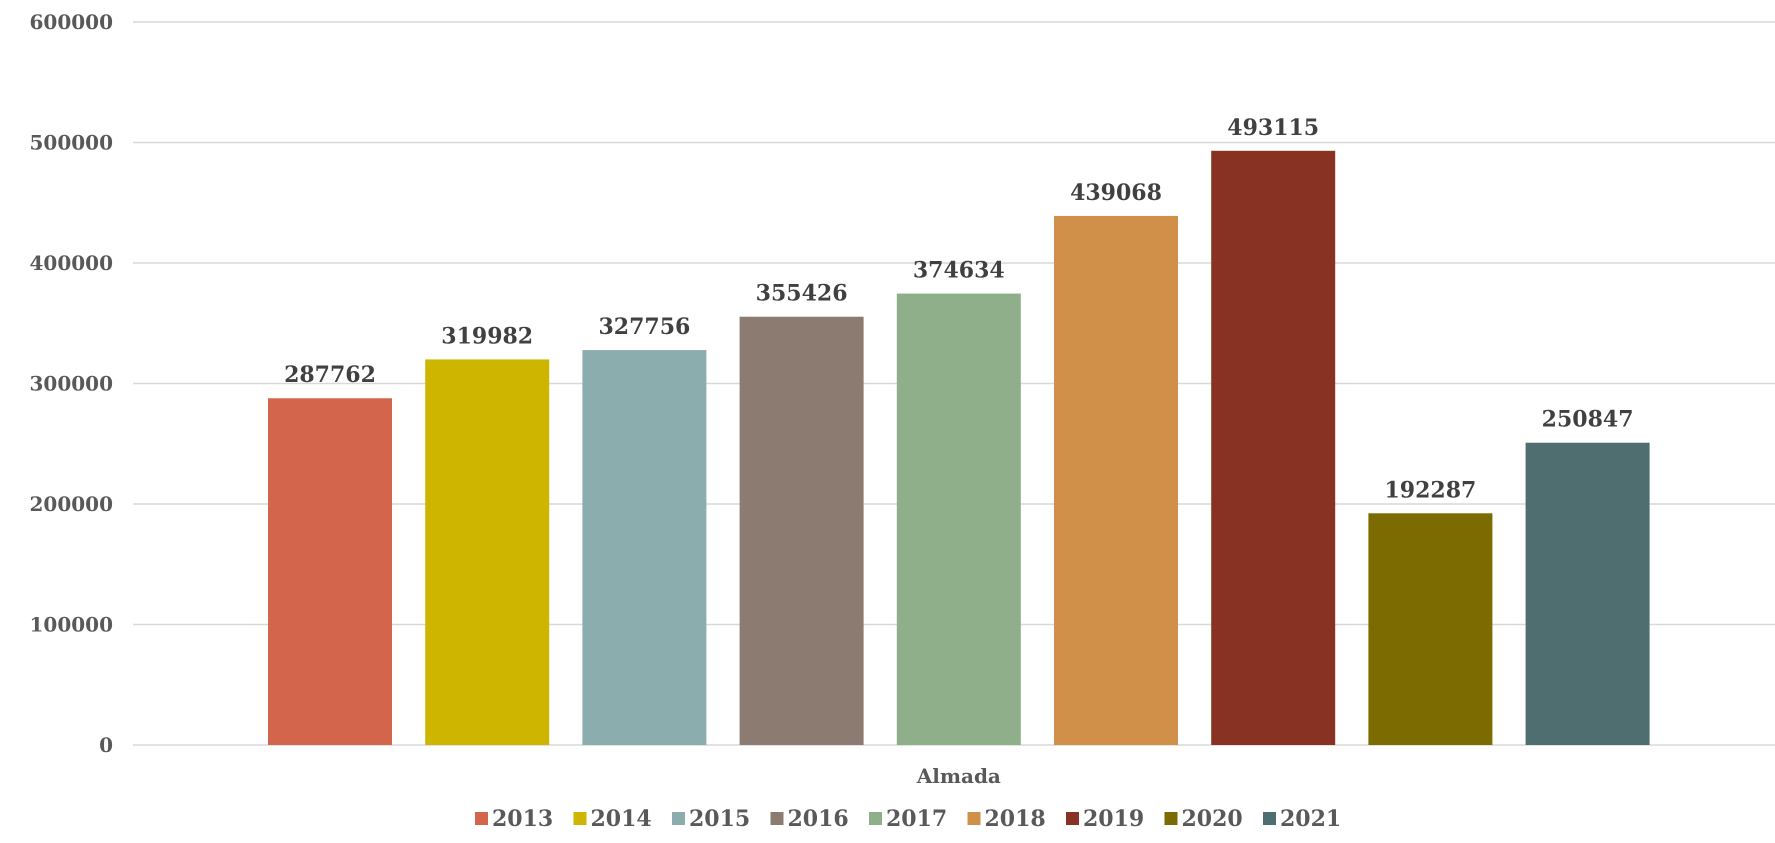  What do you see at coordinates (1430, 629) in the screenshot?
I see `bar-2020` at bounding box center [1430, 629].